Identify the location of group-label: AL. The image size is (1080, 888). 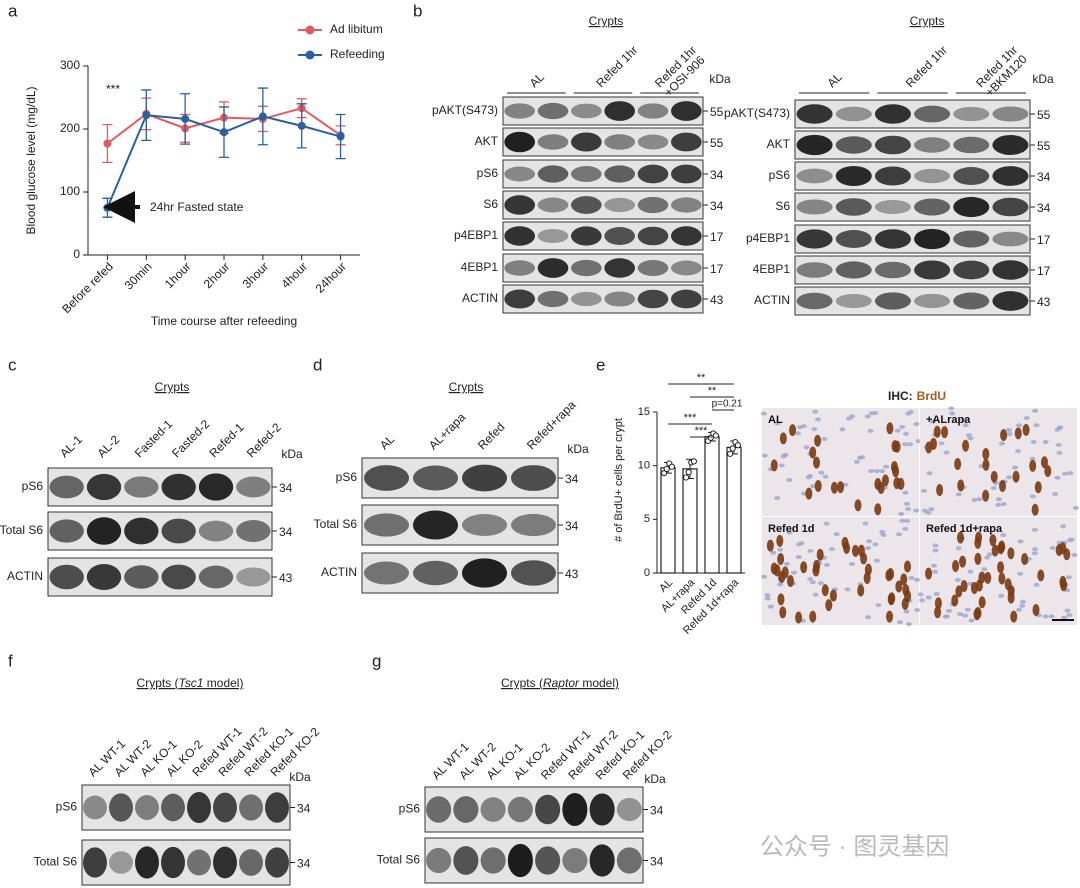
(537, 80).